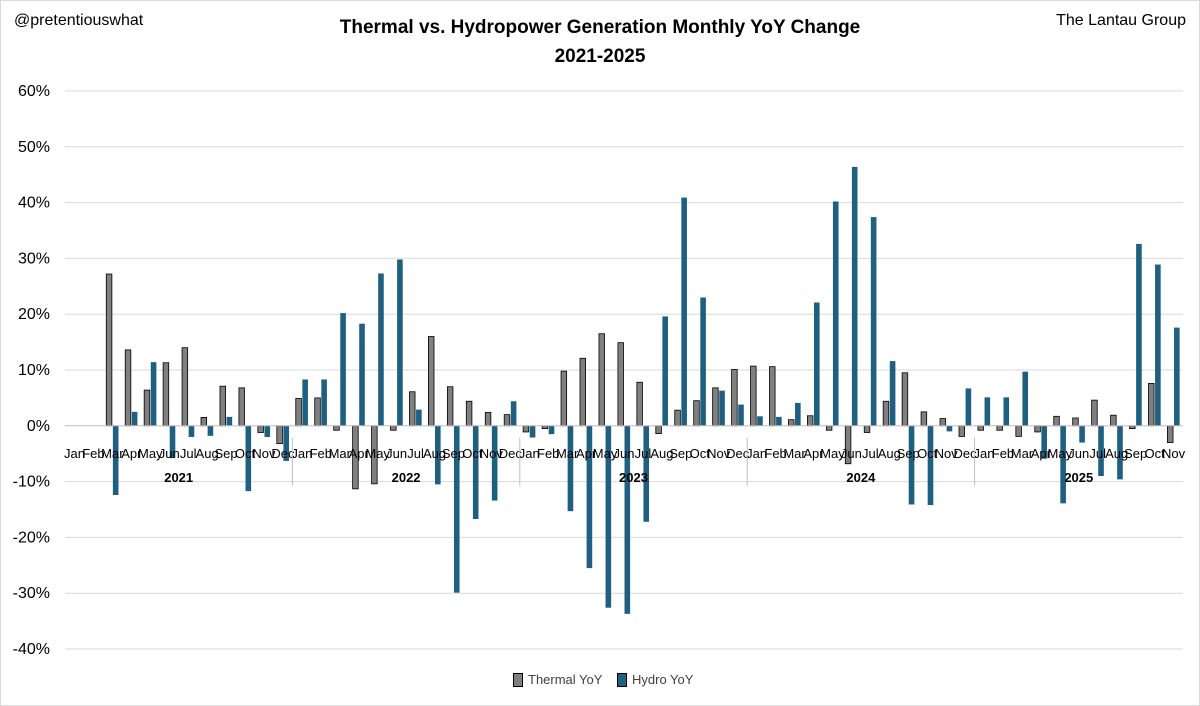  I want to click on year-label: 2022, so click(406, 477).